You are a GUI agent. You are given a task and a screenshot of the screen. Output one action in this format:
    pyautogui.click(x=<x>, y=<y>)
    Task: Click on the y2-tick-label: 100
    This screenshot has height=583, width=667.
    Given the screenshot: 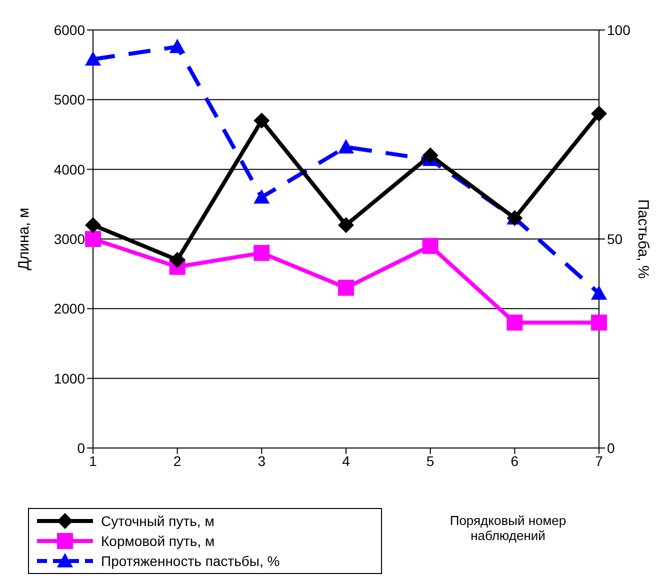 What is the action you would take?
    pyautogui.click(x=619, y=30)
    